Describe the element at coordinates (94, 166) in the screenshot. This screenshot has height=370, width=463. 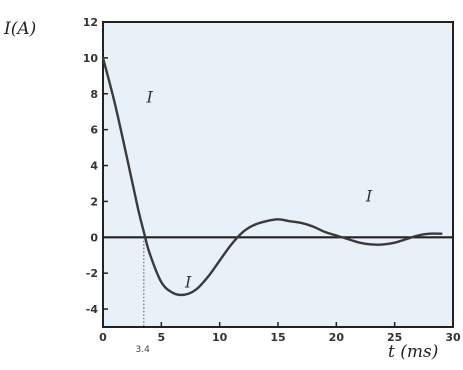
I see `y-tick-label: 4` at that location.